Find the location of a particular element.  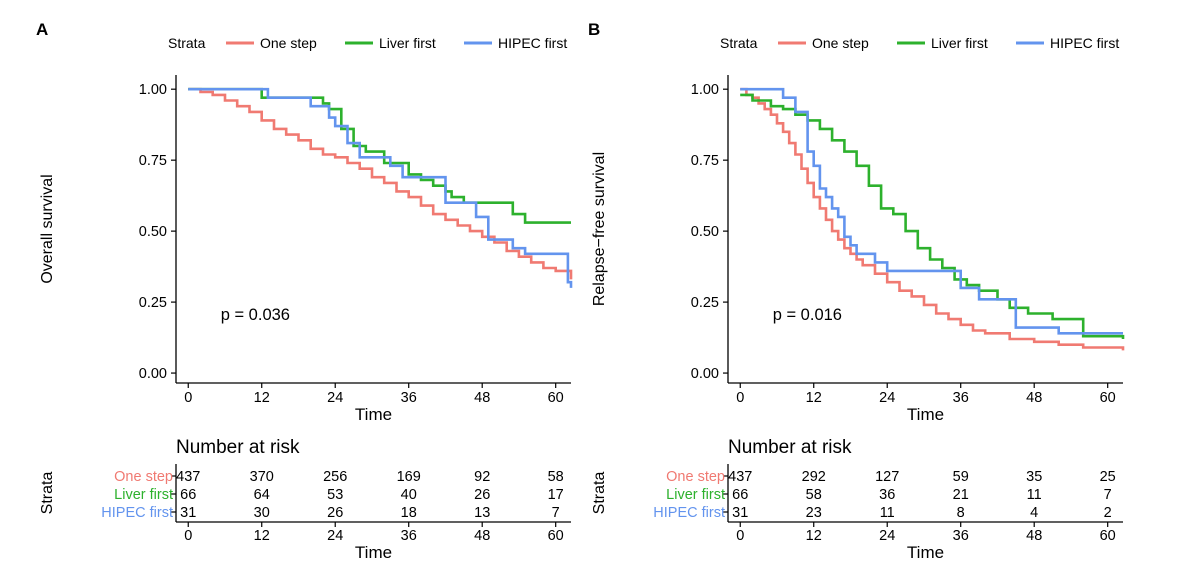

panel-label: A is located at coordinates (42, 29).